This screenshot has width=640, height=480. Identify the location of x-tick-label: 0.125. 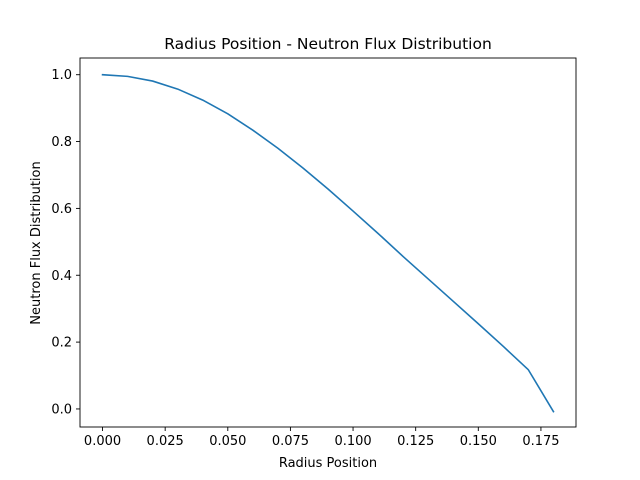
(415, 441).